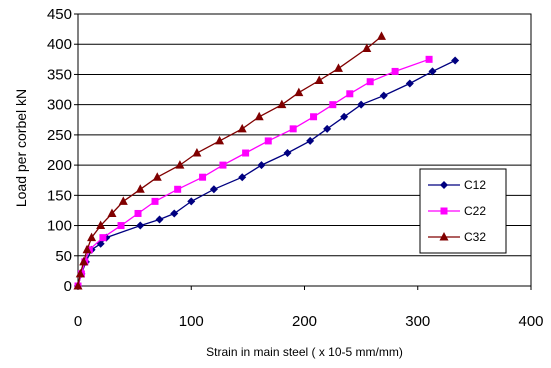 This screenshot has height=368, width=551. I want to click on y-tick-label: 450, so click(59, 14).